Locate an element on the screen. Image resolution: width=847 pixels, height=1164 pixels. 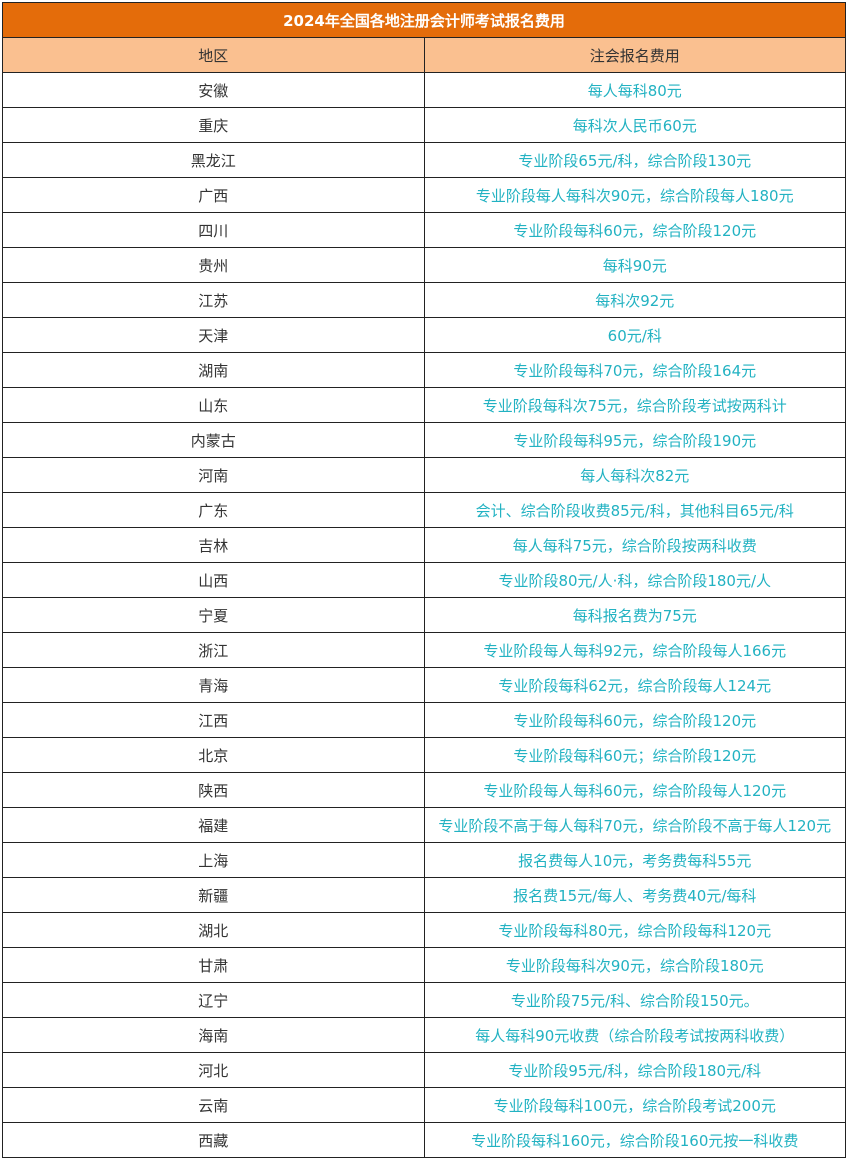
table-row: 山西 专业阶段80元/人·科，综合阶段180元/人 is located at coordinates (424, 580).